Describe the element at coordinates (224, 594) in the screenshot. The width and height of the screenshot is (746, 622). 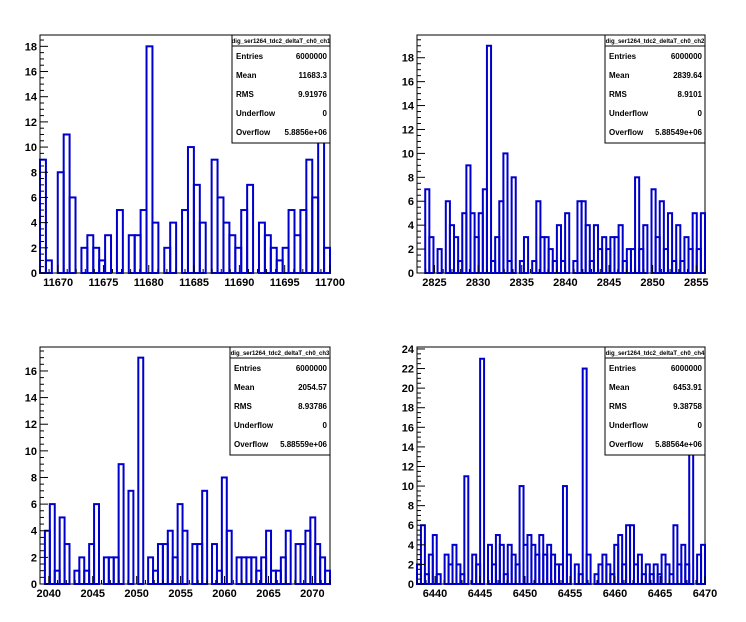
I see `x-tick-label: 2060` at that location.